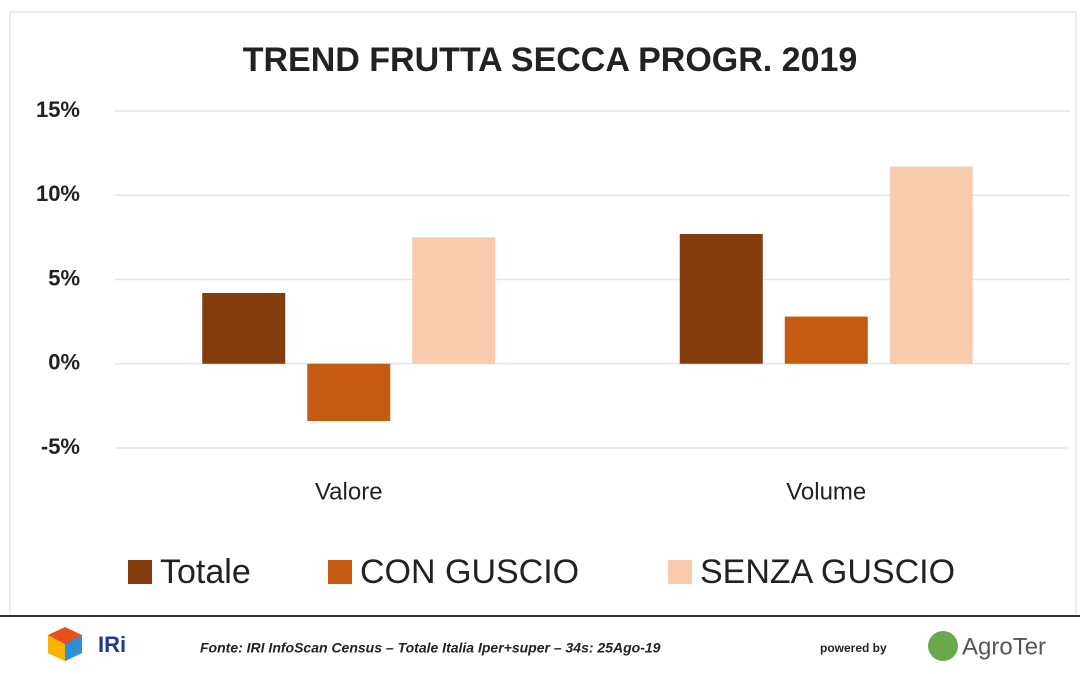  What do you see at coordinates (64, 277) in the screenshot?
I see `y-tick-label: 5%` at bounding box center [64, 277].